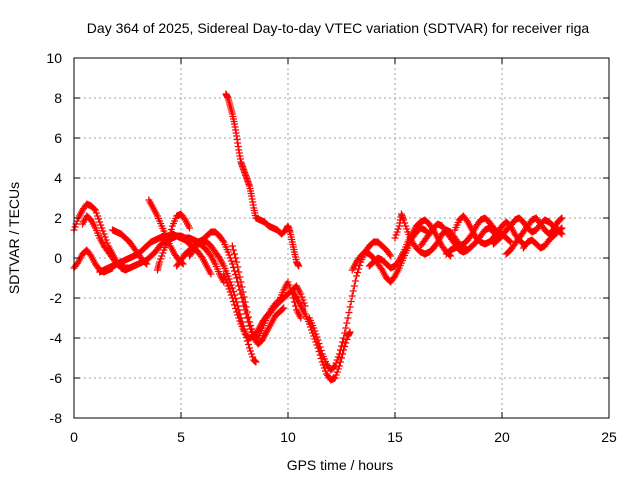 This screenshot has height=480, width=640. What do you see at coordinates (58, 98) in the screenshot?
I see `y-tick-label: 8` at bounding box center [58, 98].